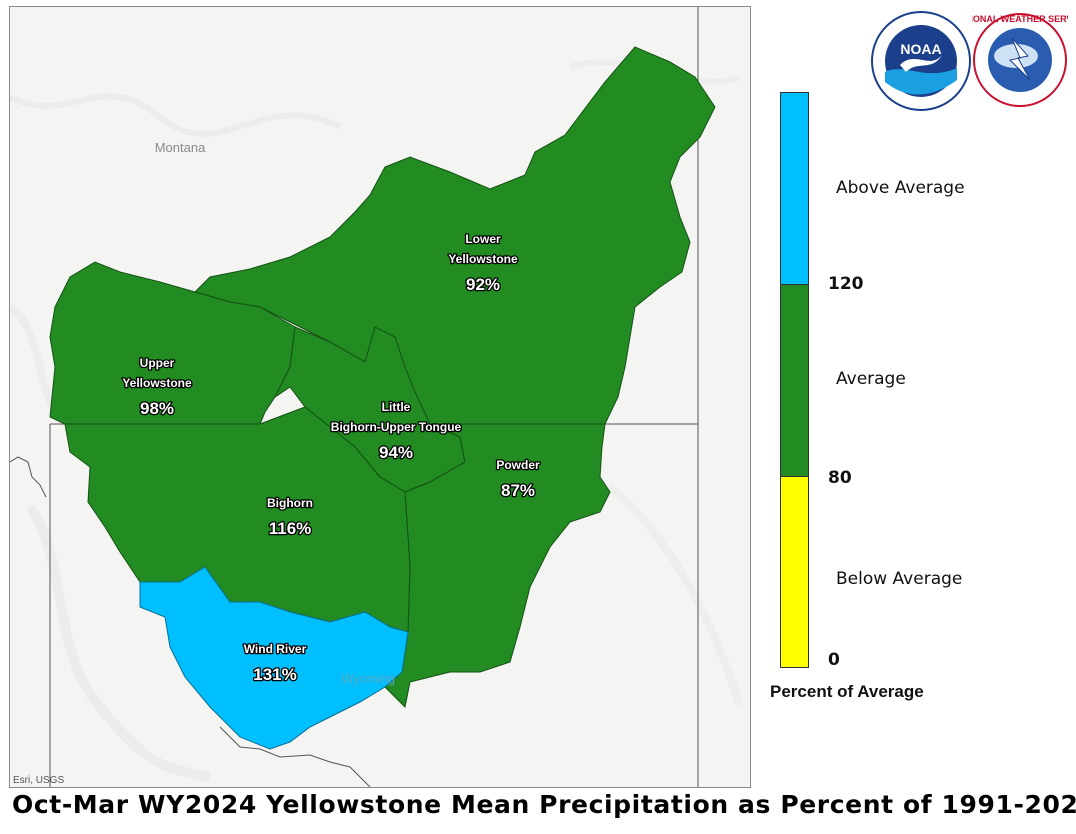 The image size is (1076, 834). What do you see at coordinates (846, 284) in the screenshot?
I see `legend-tick-120: 120` at bounding box center [846, 284].